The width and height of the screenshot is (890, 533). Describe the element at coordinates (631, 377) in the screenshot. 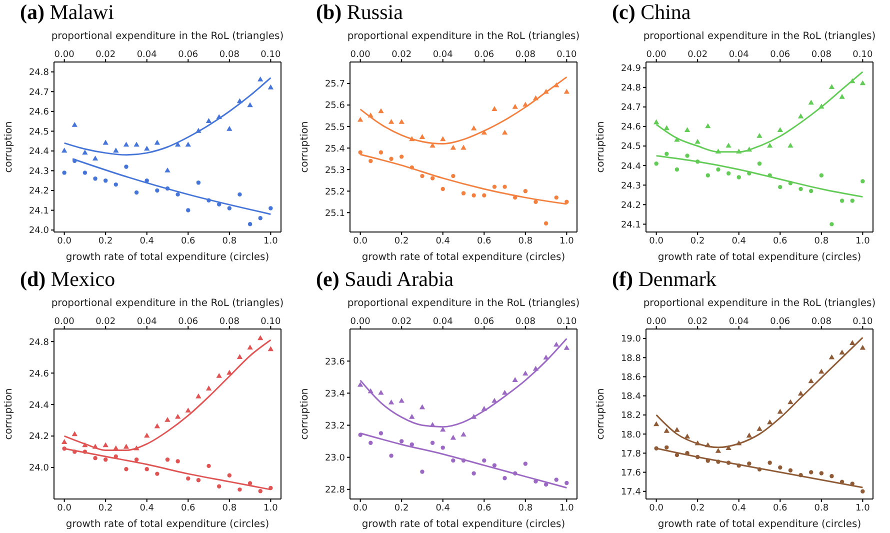

I see `y-tick-label: 18.6` at that location.